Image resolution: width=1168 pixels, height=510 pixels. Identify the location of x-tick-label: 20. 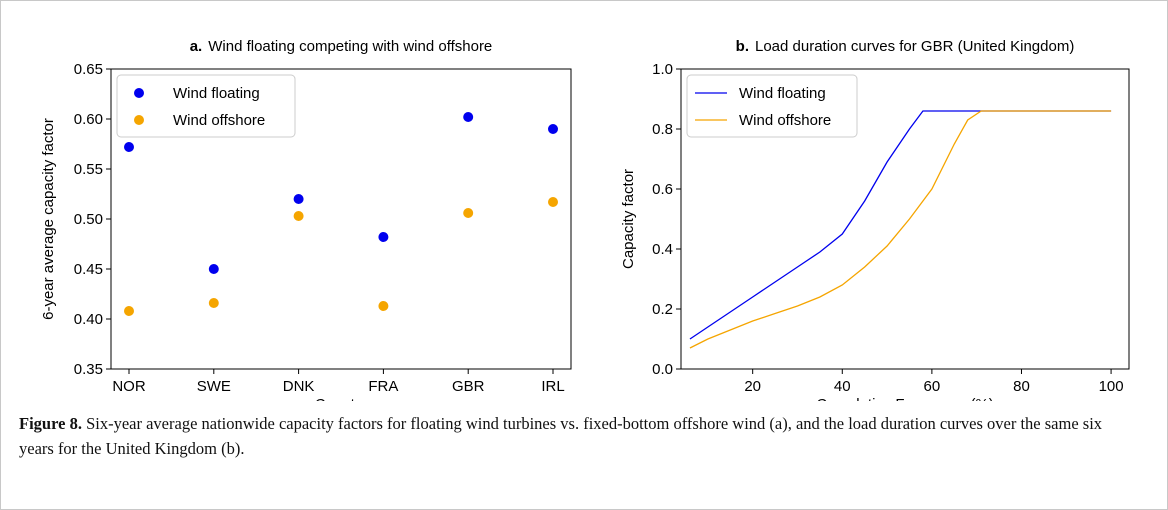
(752, 386).